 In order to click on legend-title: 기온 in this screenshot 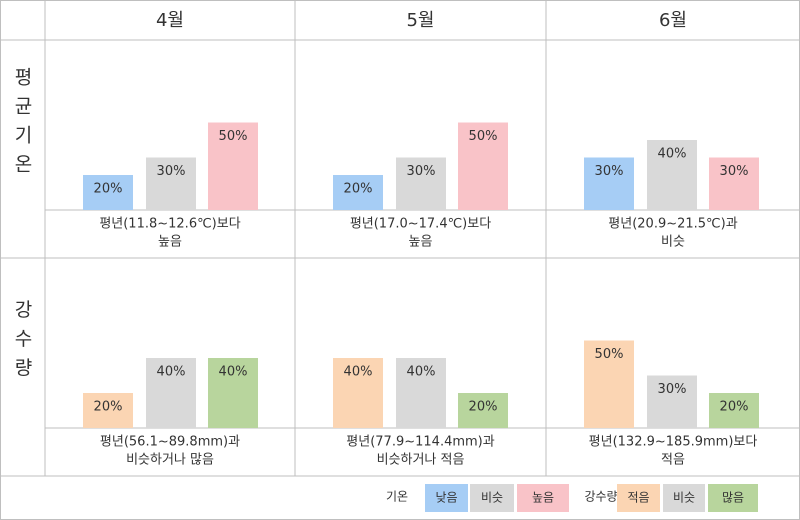, I will do `click(397, 497)`.